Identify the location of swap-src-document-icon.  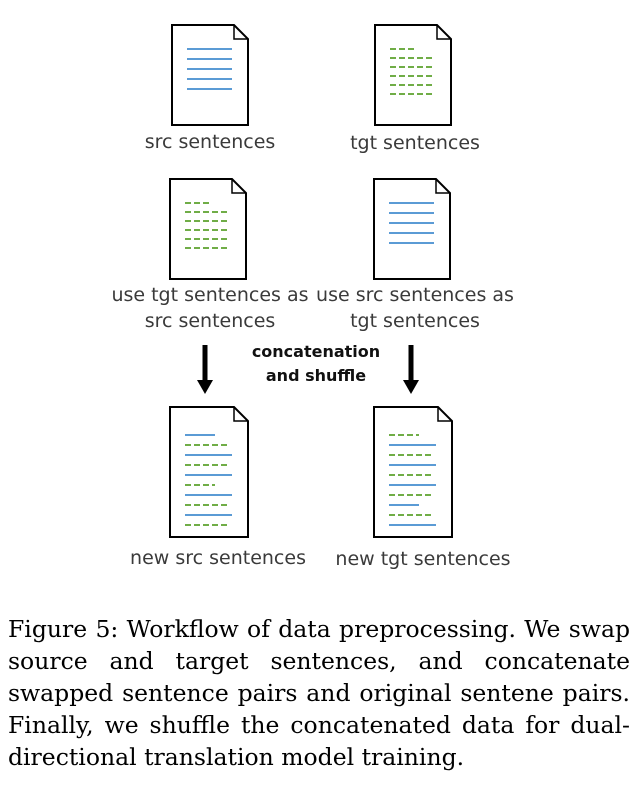
(208, 229).